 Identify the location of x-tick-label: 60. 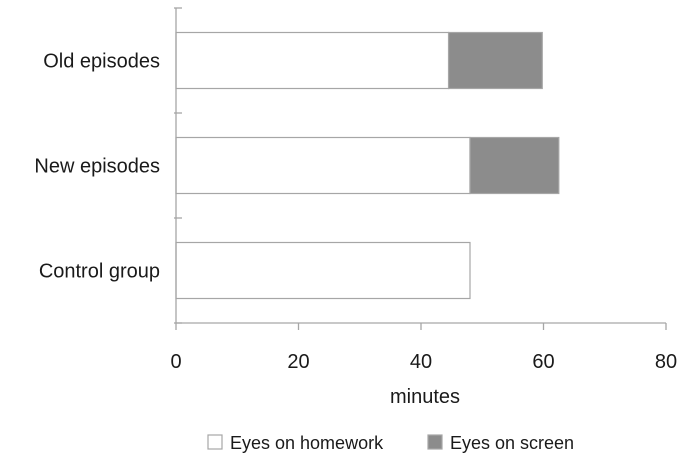
(543, 362).